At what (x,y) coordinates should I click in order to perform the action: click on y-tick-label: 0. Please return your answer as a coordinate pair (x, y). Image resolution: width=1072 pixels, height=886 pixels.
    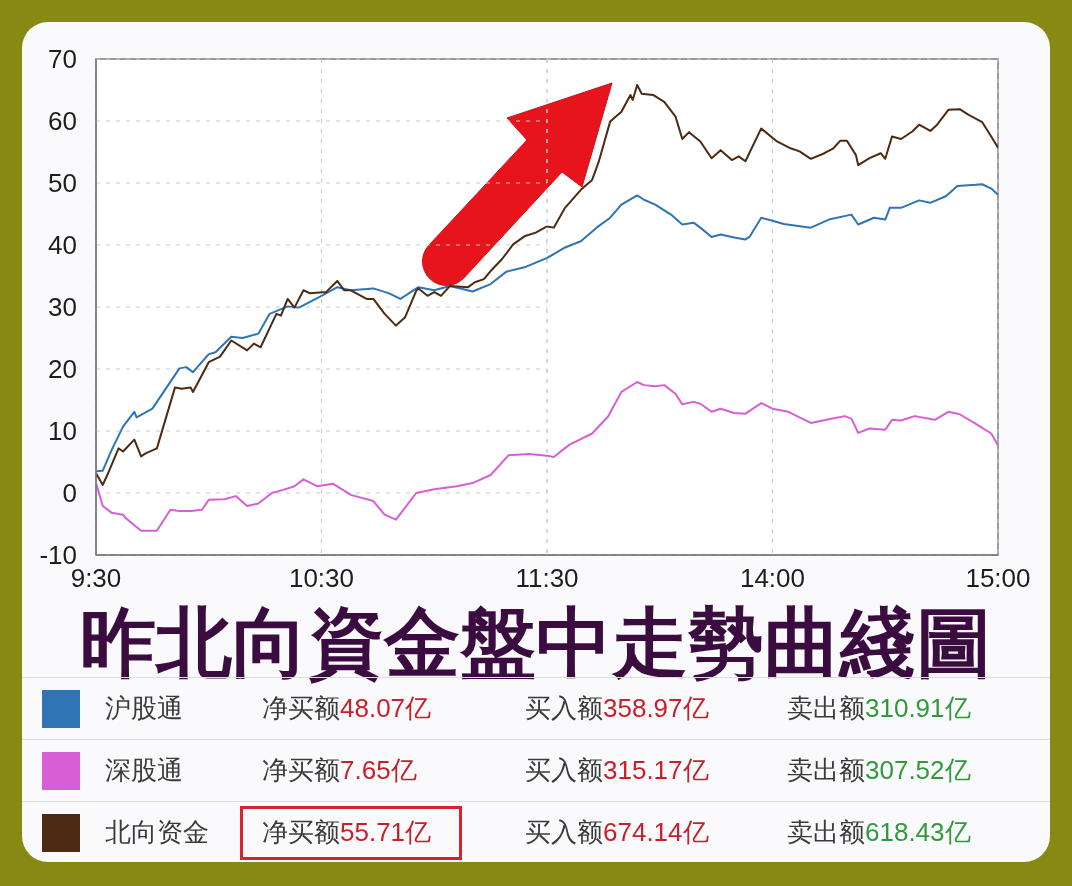
    Looking at the image, I should click on (69, 493).